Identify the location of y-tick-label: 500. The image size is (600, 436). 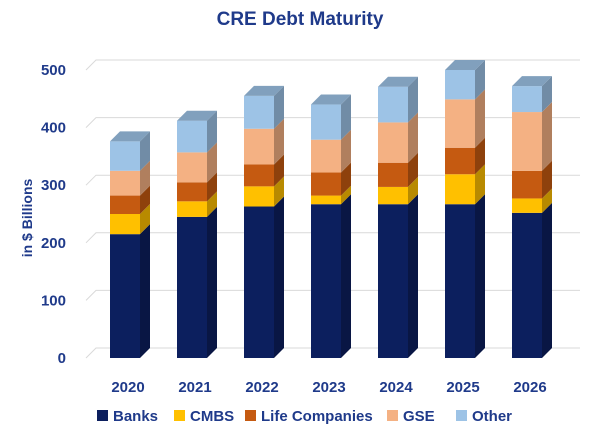
(53, 70).